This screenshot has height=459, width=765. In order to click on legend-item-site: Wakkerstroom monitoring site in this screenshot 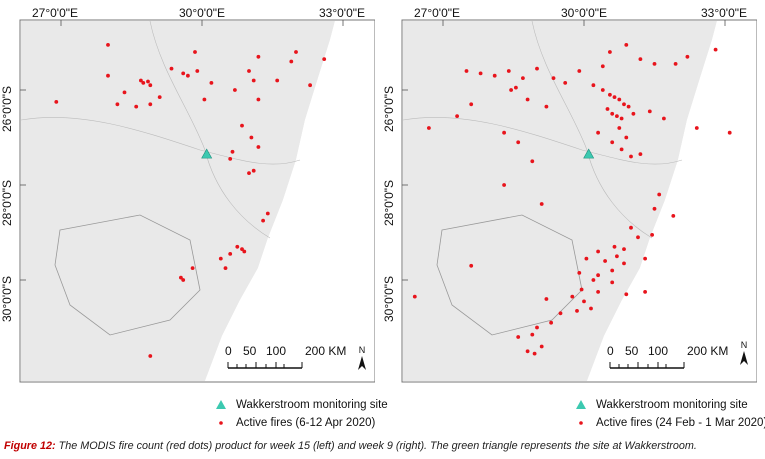, I will do `click(301, 405)`.